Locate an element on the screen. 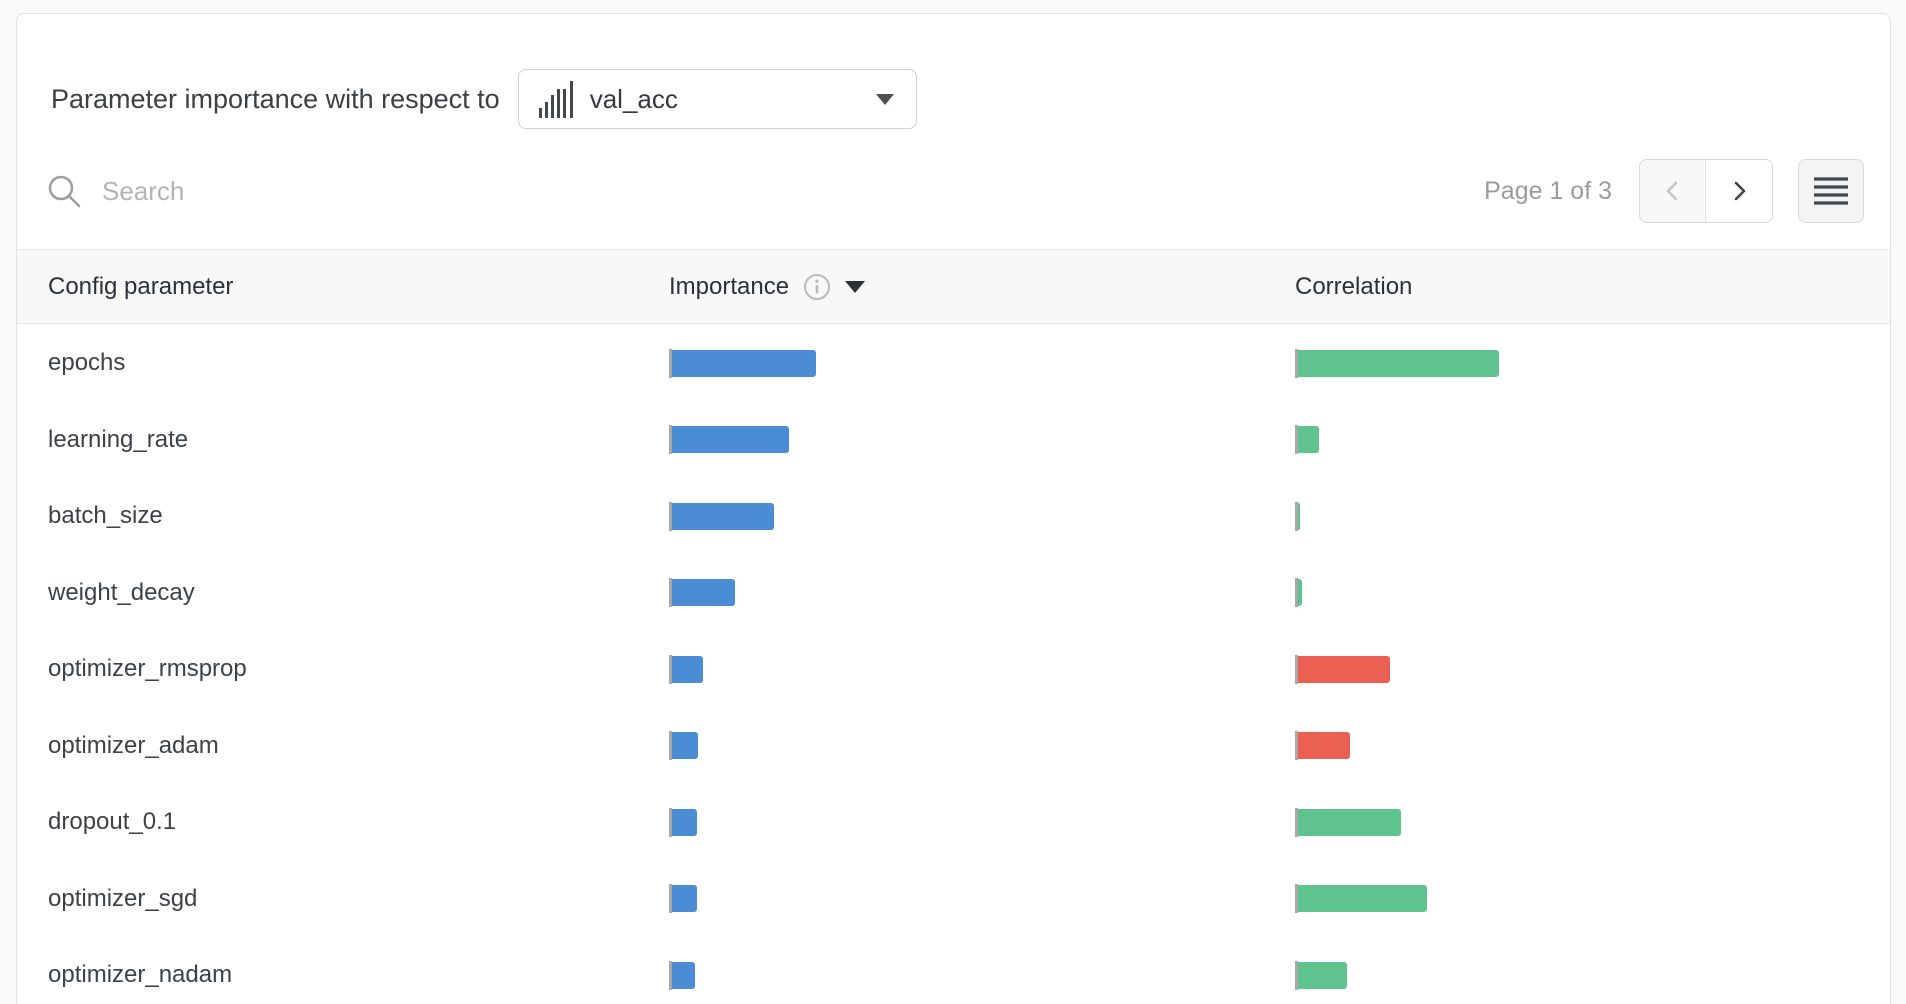 This screenshot has width=1906, height=1004. column-header-importance: Importance is located at coordinates (982, 287).